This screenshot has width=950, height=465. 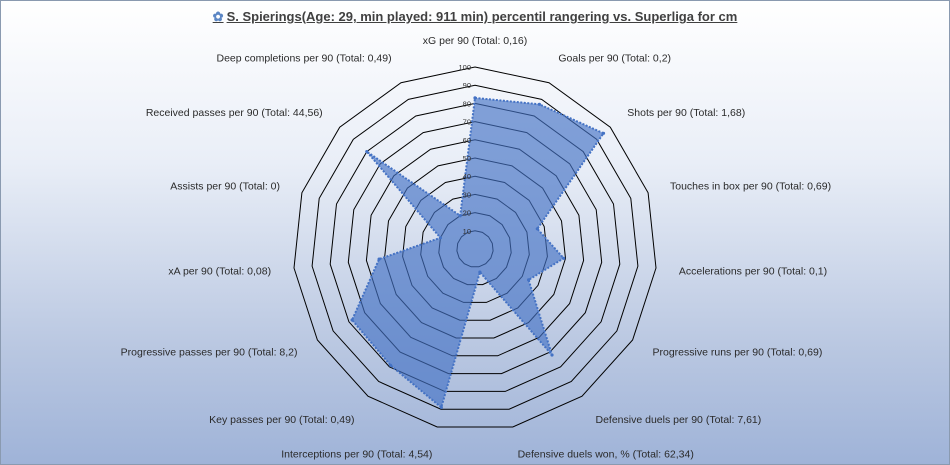 I want to click on tick-label-10: 10, so click(x=467, y=231).